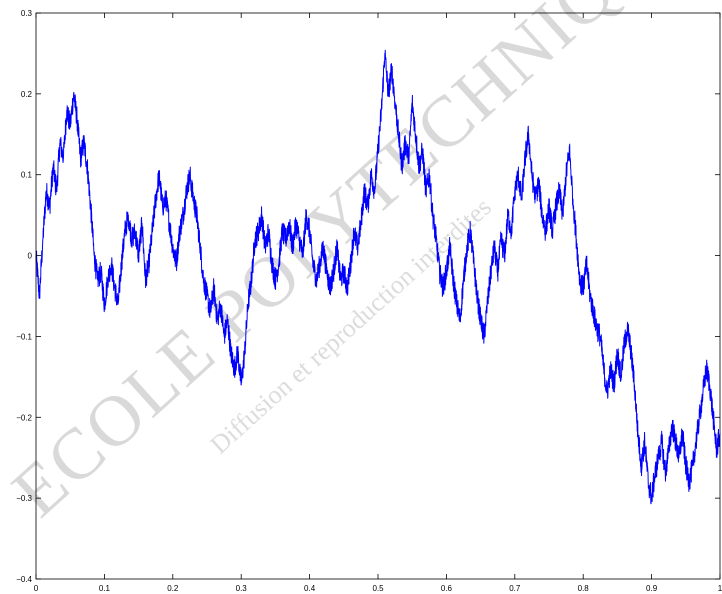 This screenshot has height=594, width=722. I want to click on y-tick-label: −0.4, so click(24, 579).